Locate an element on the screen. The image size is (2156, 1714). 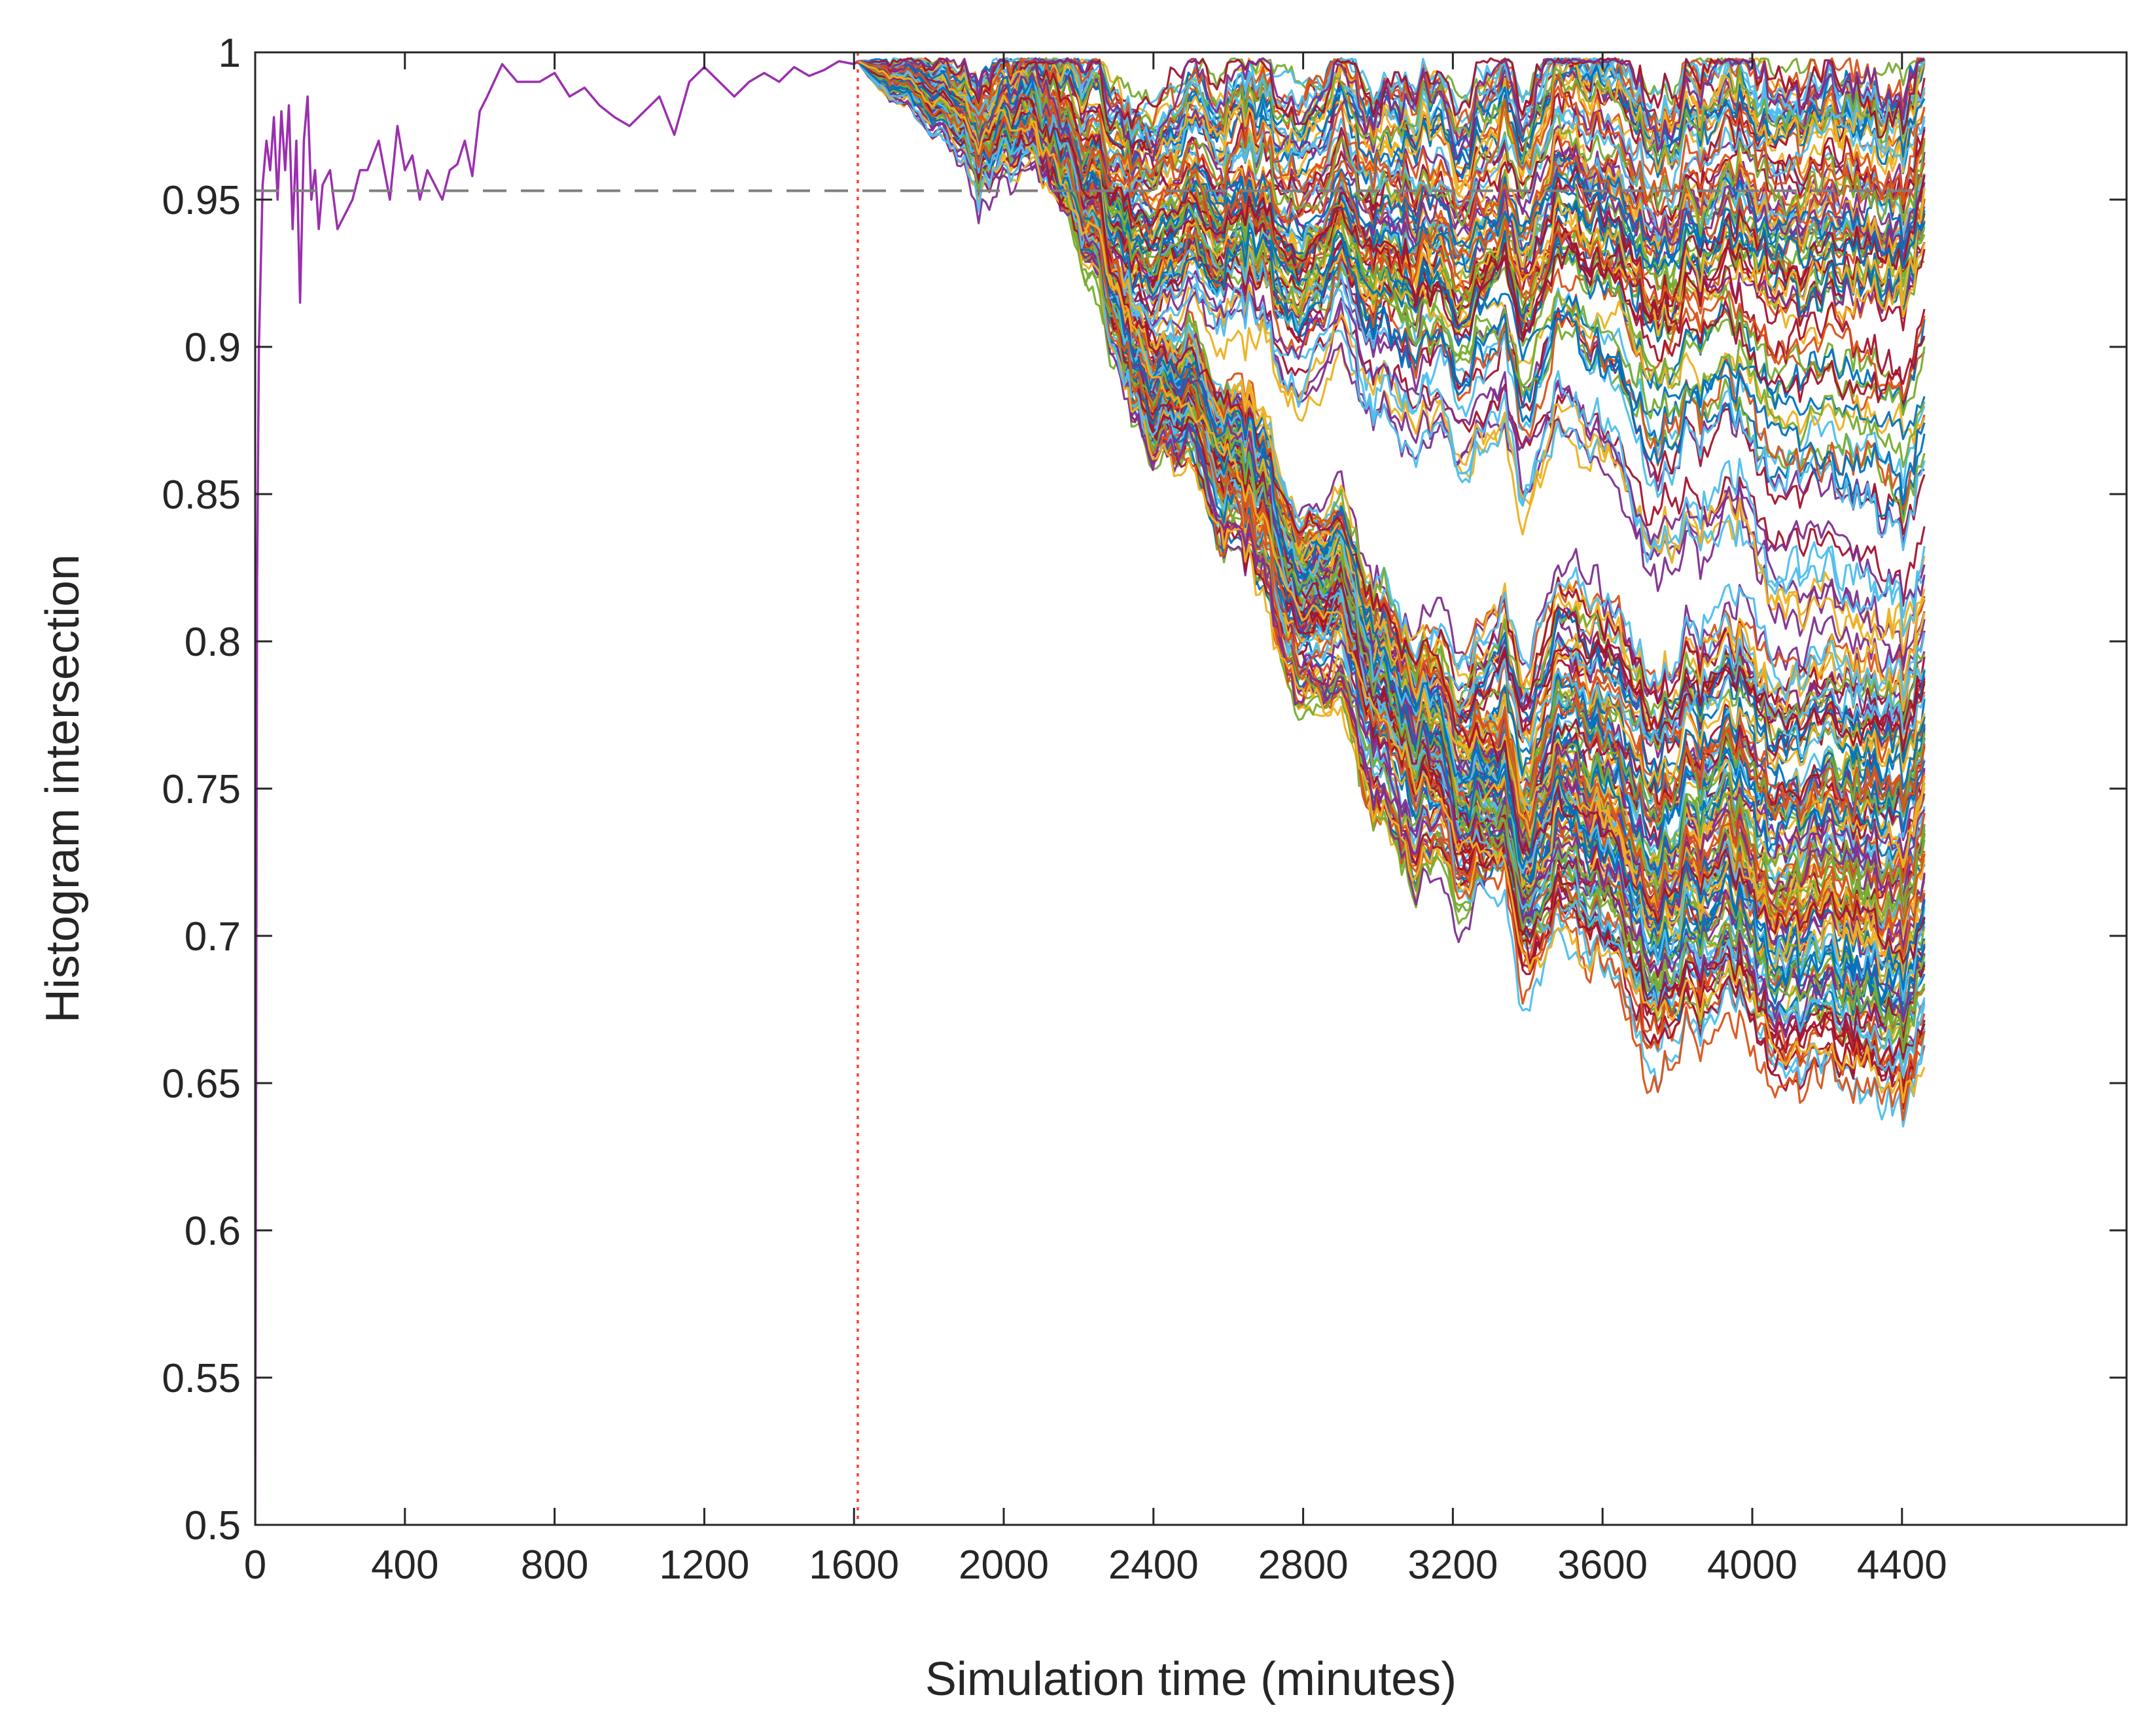
x-tick-label: 2000 is located at coordinates (1004, 1566).